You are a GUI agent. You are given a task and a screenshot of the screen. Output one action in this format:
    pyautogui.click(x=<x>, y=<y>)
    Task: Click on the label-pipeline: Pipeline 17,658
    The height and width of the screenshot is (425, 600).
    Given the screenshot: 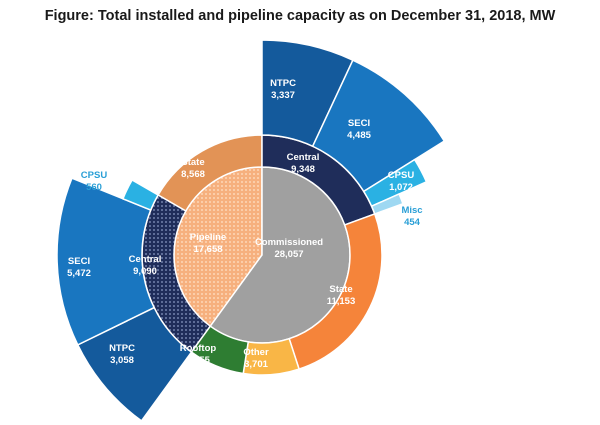 What is the action you would take?
    pyautogui.click(x=208, y=243)
    